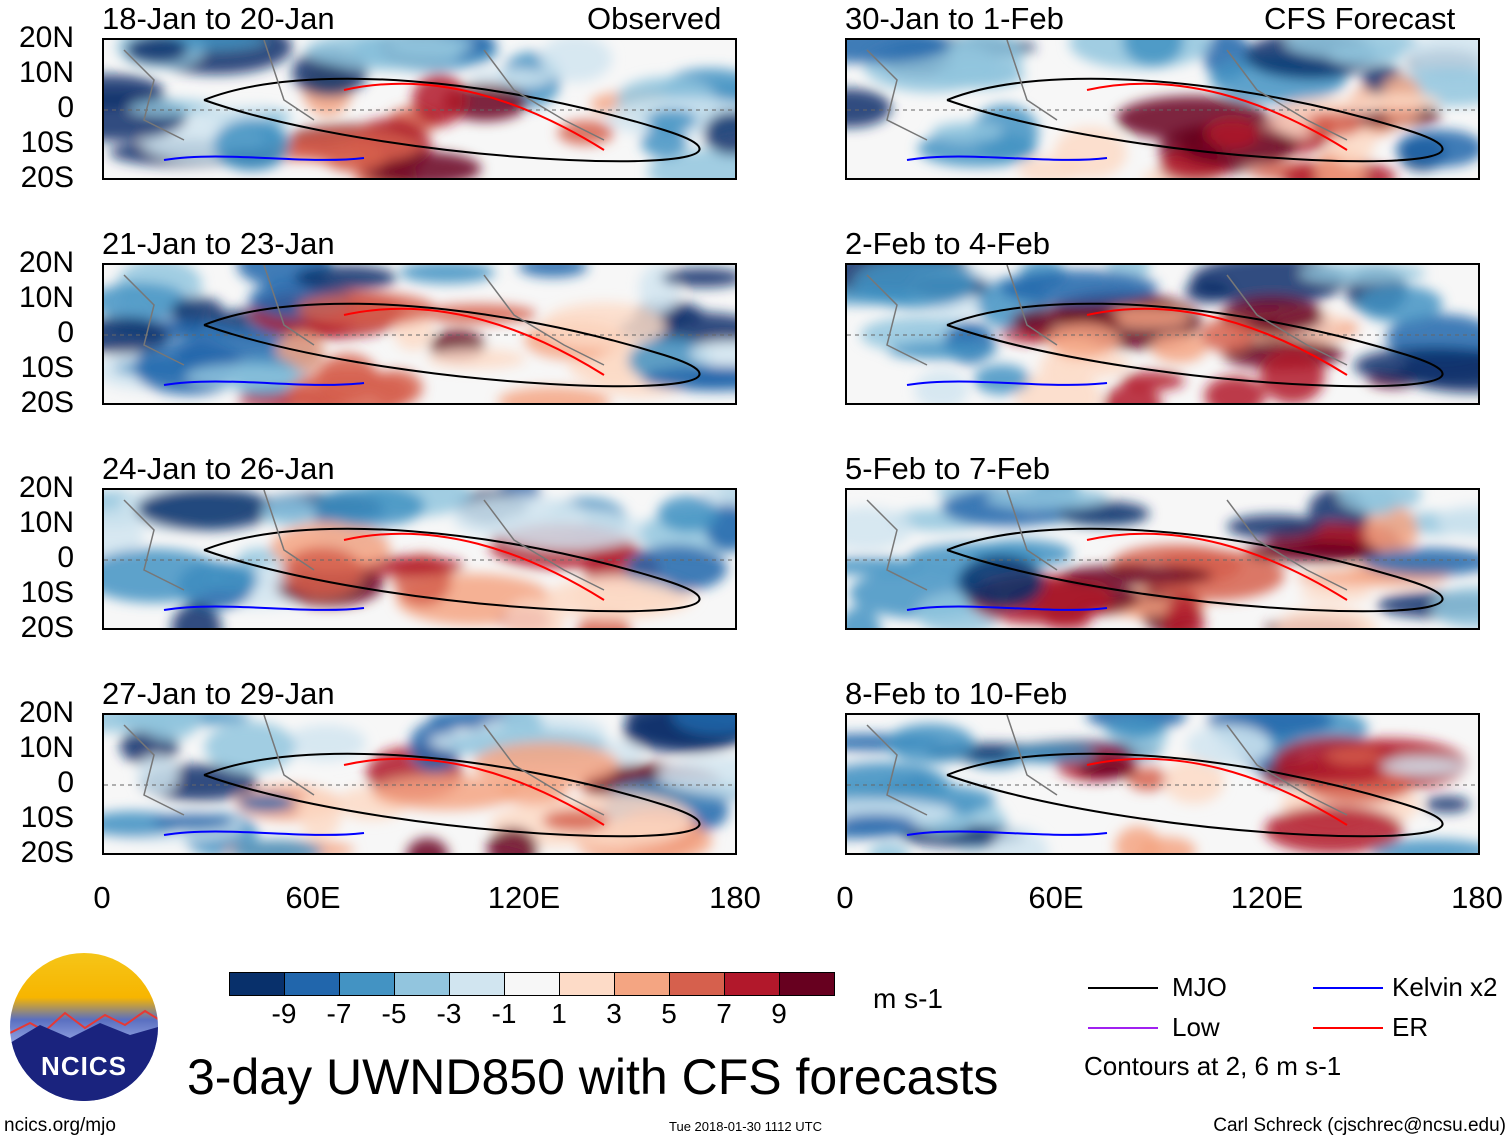 This screenshot has width=1510, height=1142. I want to click on lon-label-left: 0, so click(102, 897).